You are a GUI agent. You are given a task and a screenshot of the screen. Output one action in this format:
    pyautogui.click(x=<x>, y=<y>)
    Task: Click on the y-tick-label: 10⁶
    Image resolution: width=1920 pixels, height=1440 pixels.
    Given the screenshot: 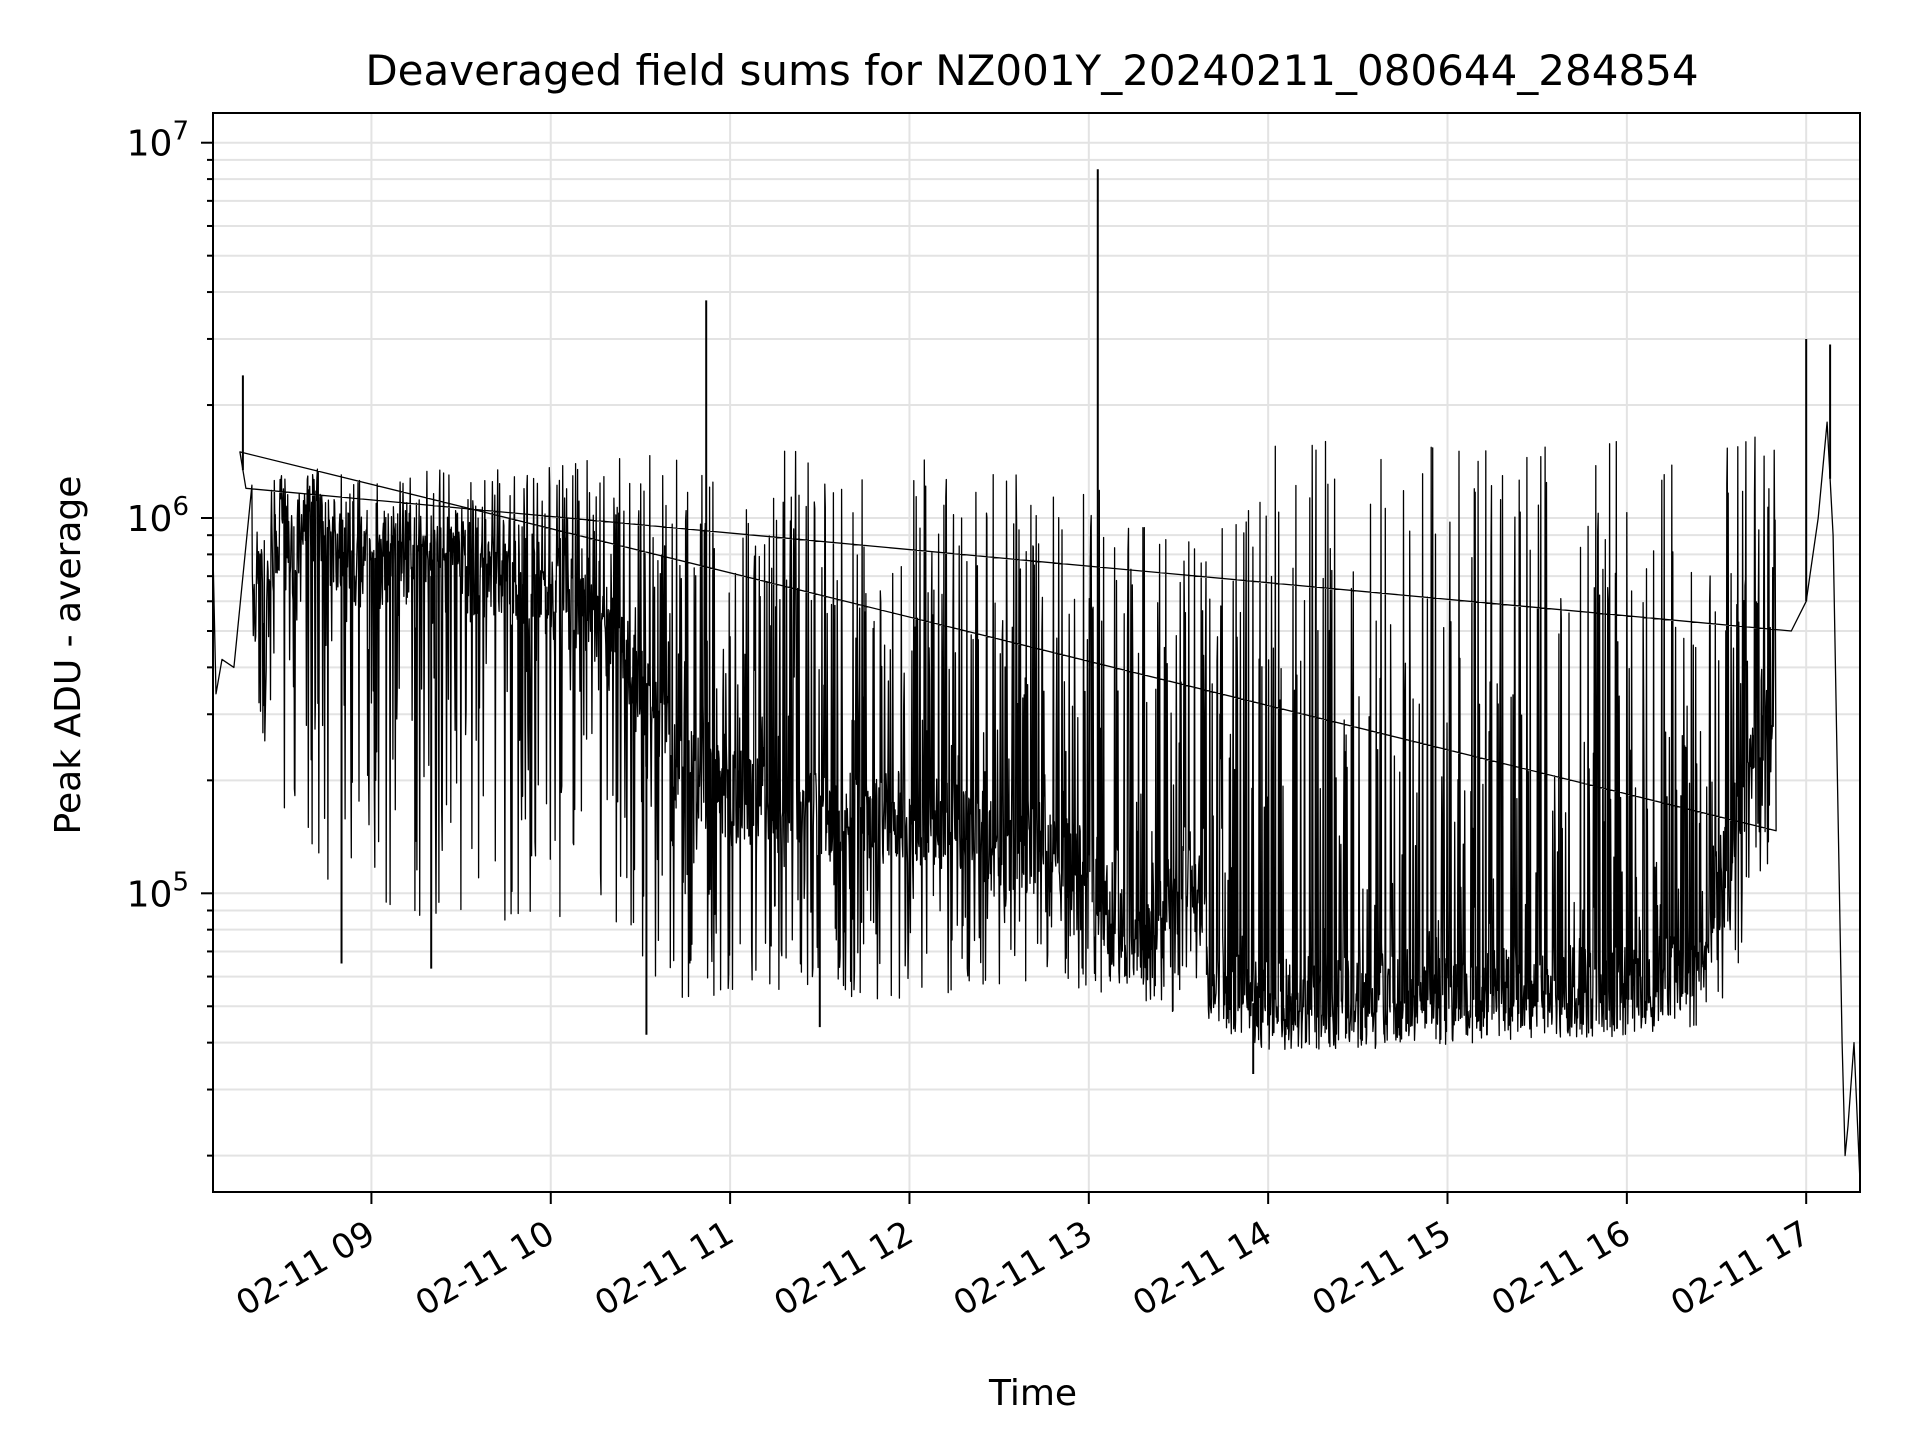 What is the action you would take?
    pyautogui.click(x=158, y=516)
    